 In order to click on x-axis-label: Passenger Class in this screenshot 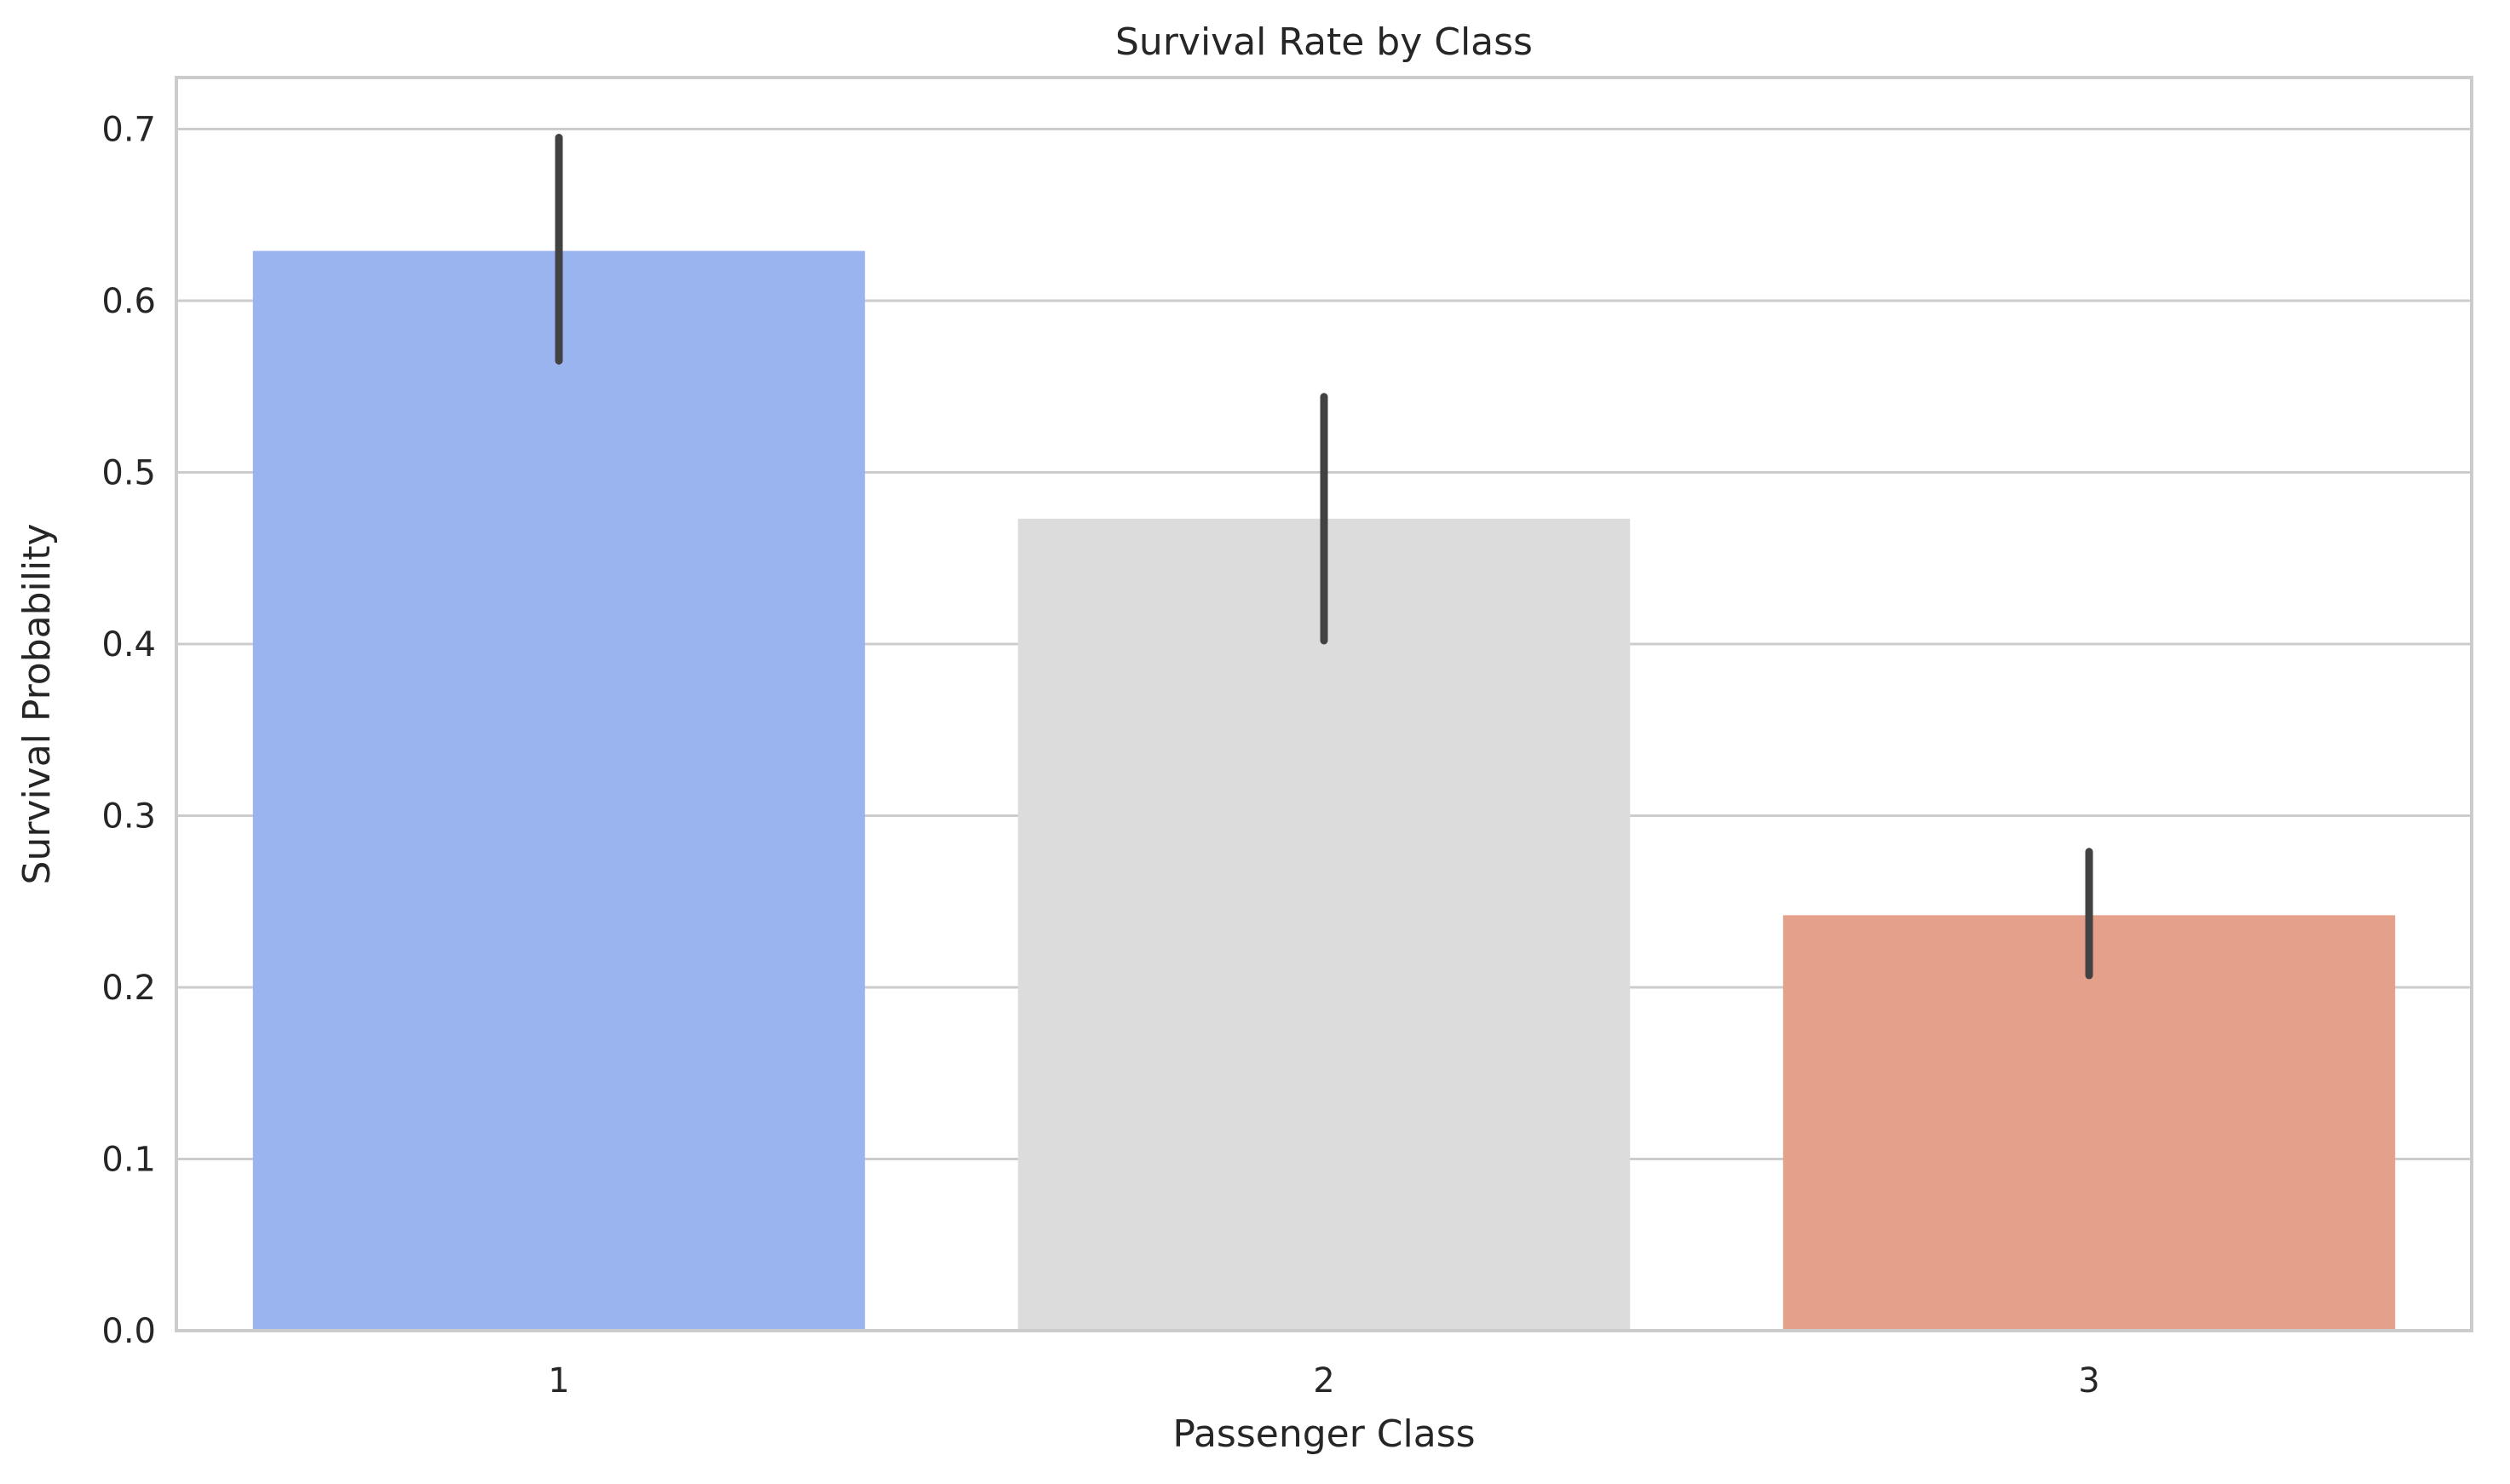, I will do `click(1324, 1434)`.